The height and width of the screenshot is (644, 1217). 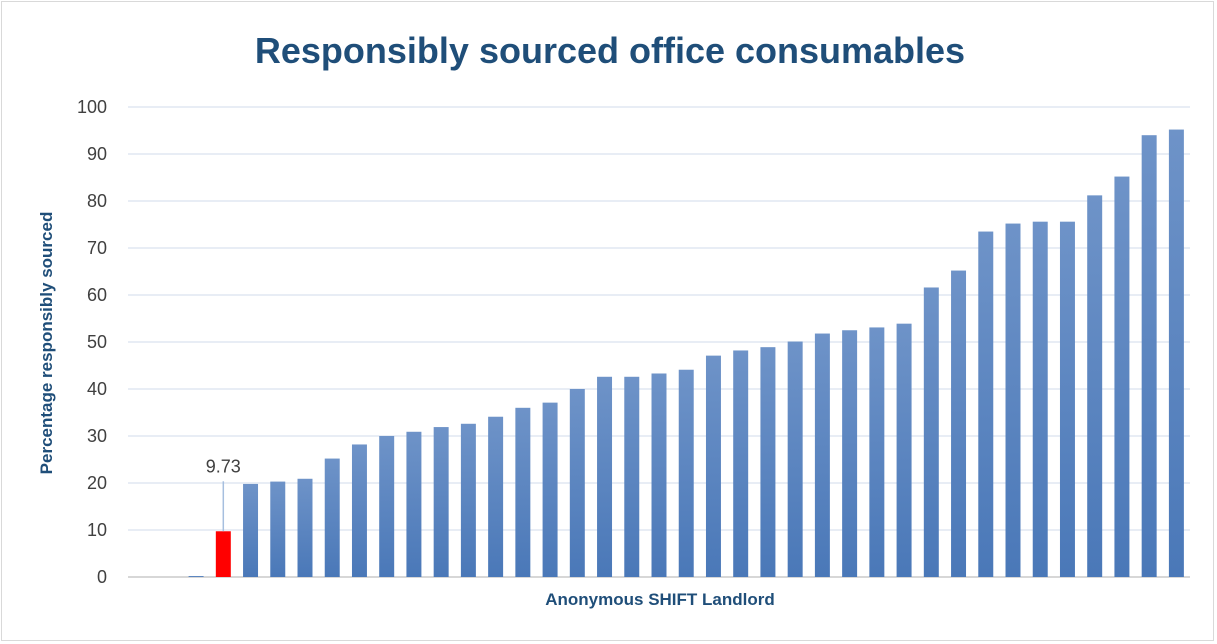 What do you see at coordinates (97, 436) in the screenshot?
I see `y-tick-label: 30` at bounding box center [97, 436].